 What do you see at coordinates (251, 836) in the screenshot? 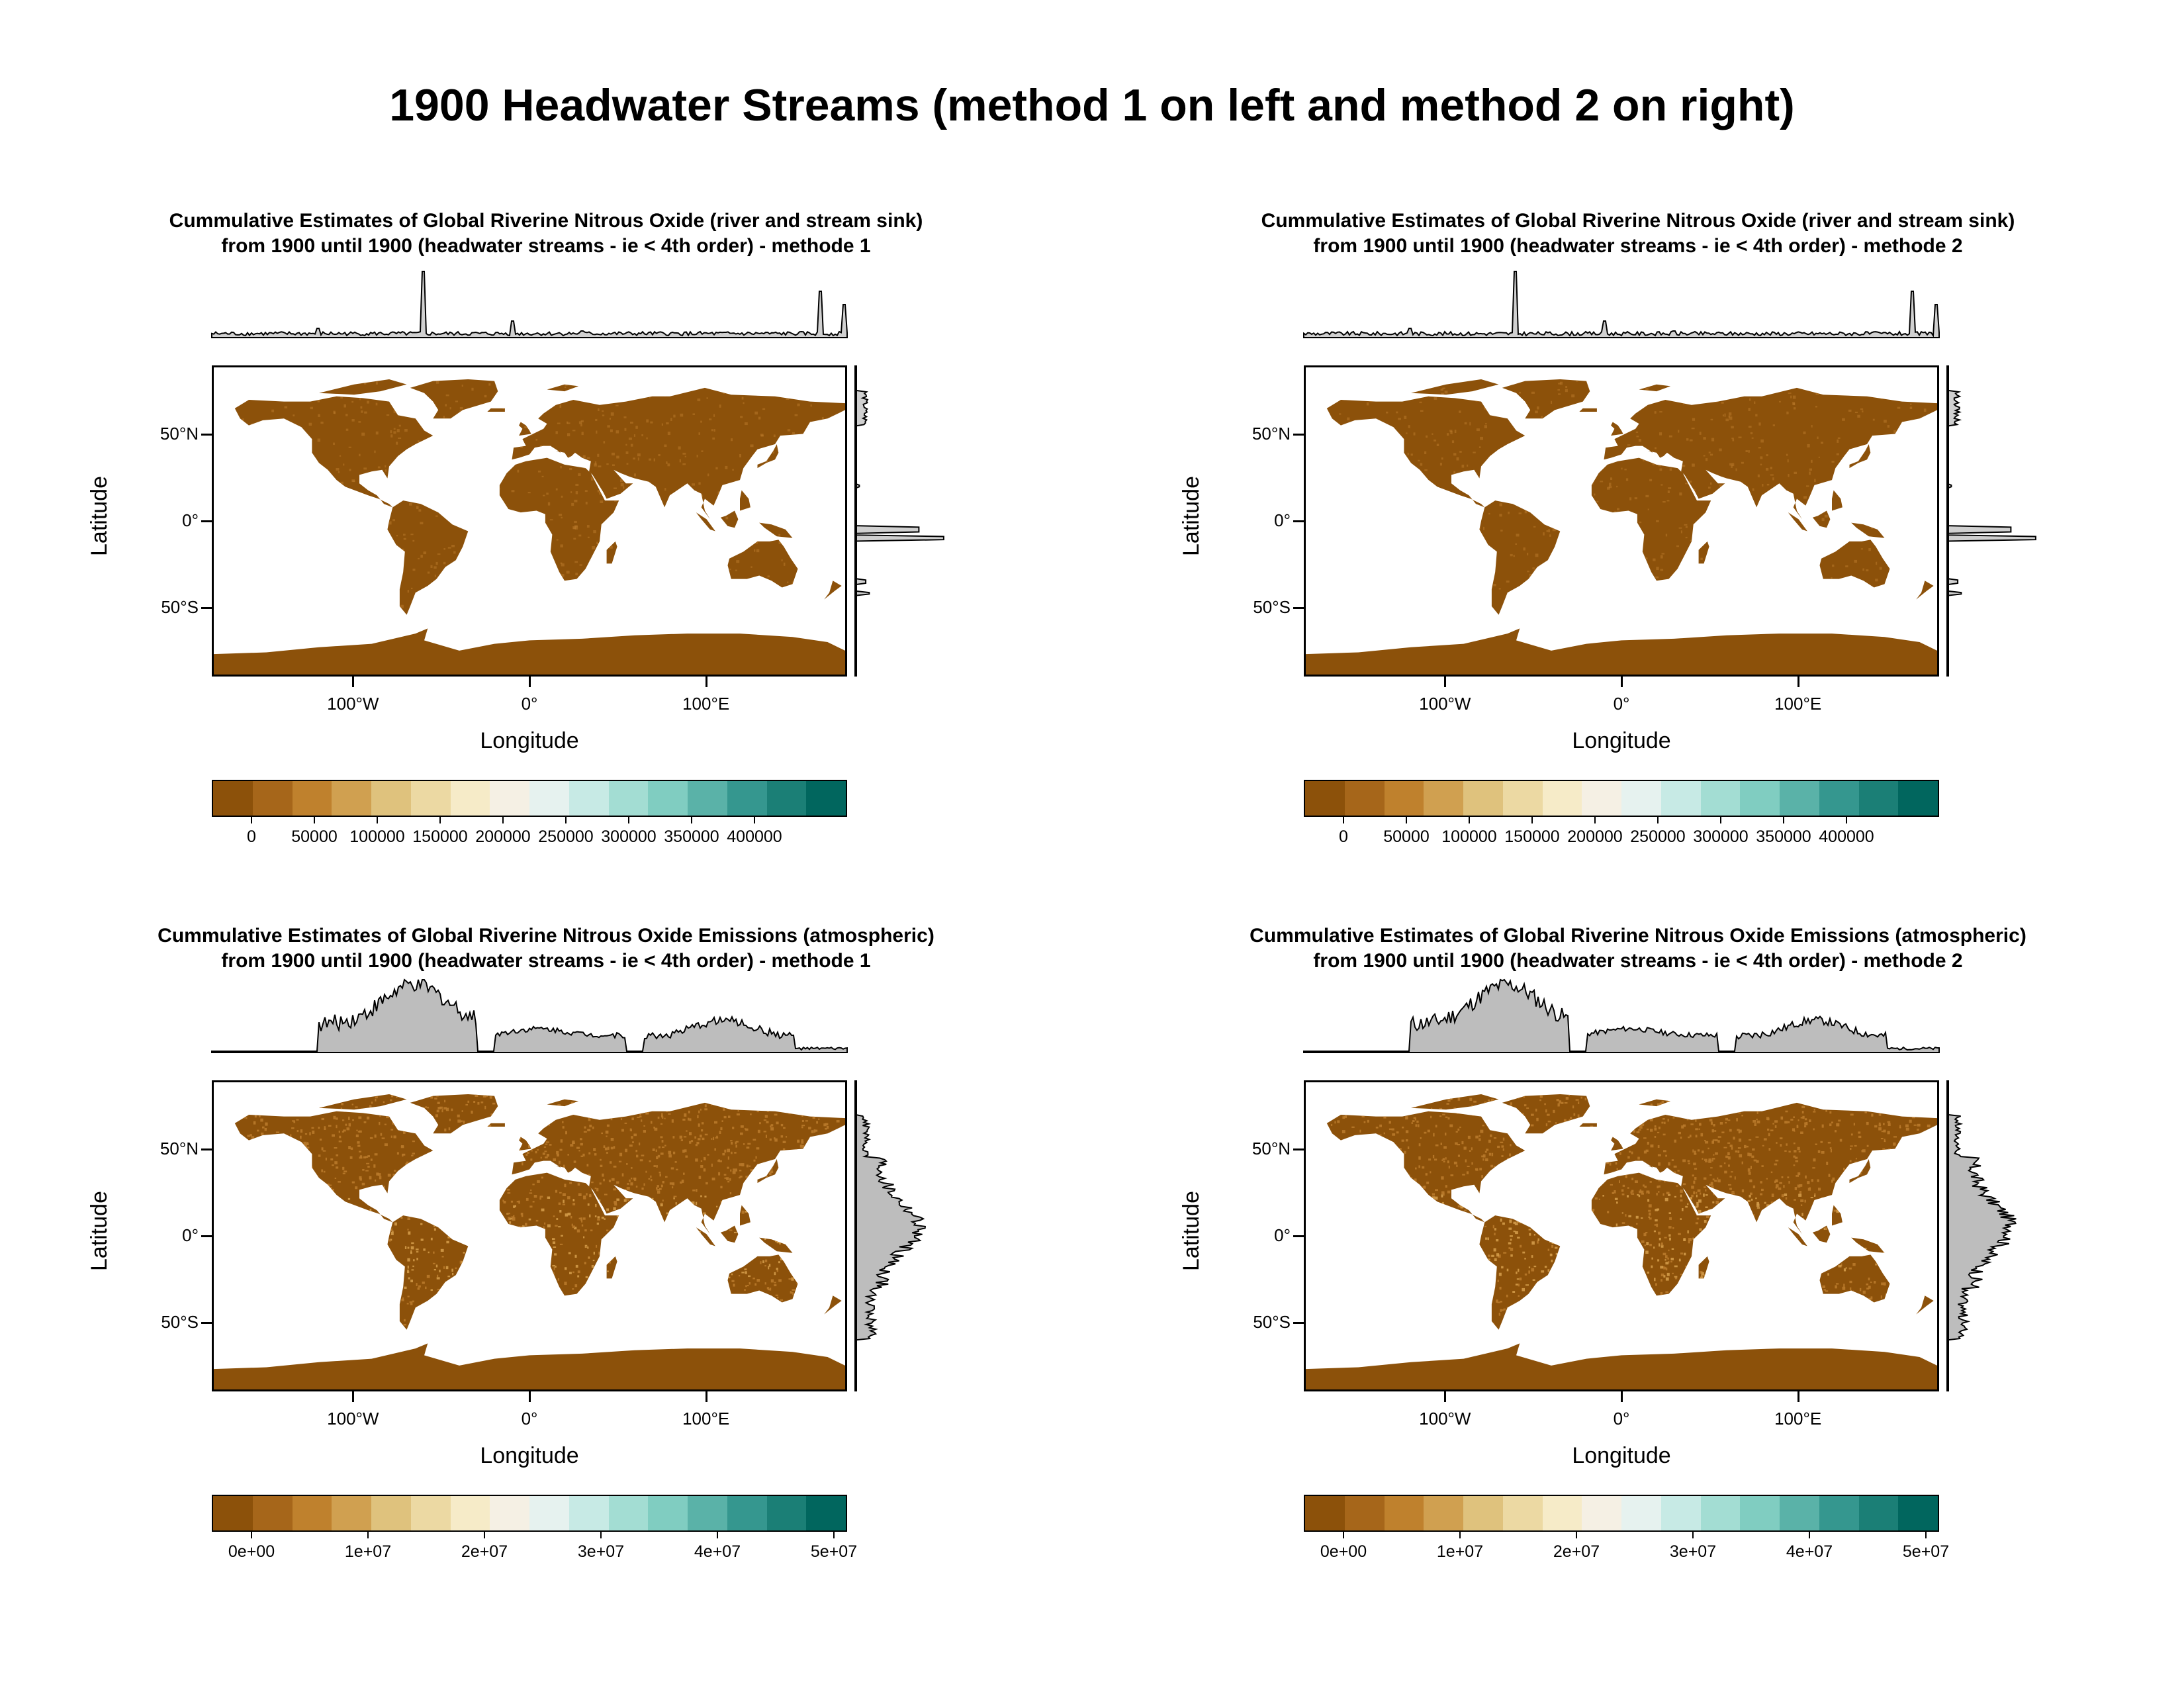
I see `colorbar-label: 0` at bounding box center [251, 836].